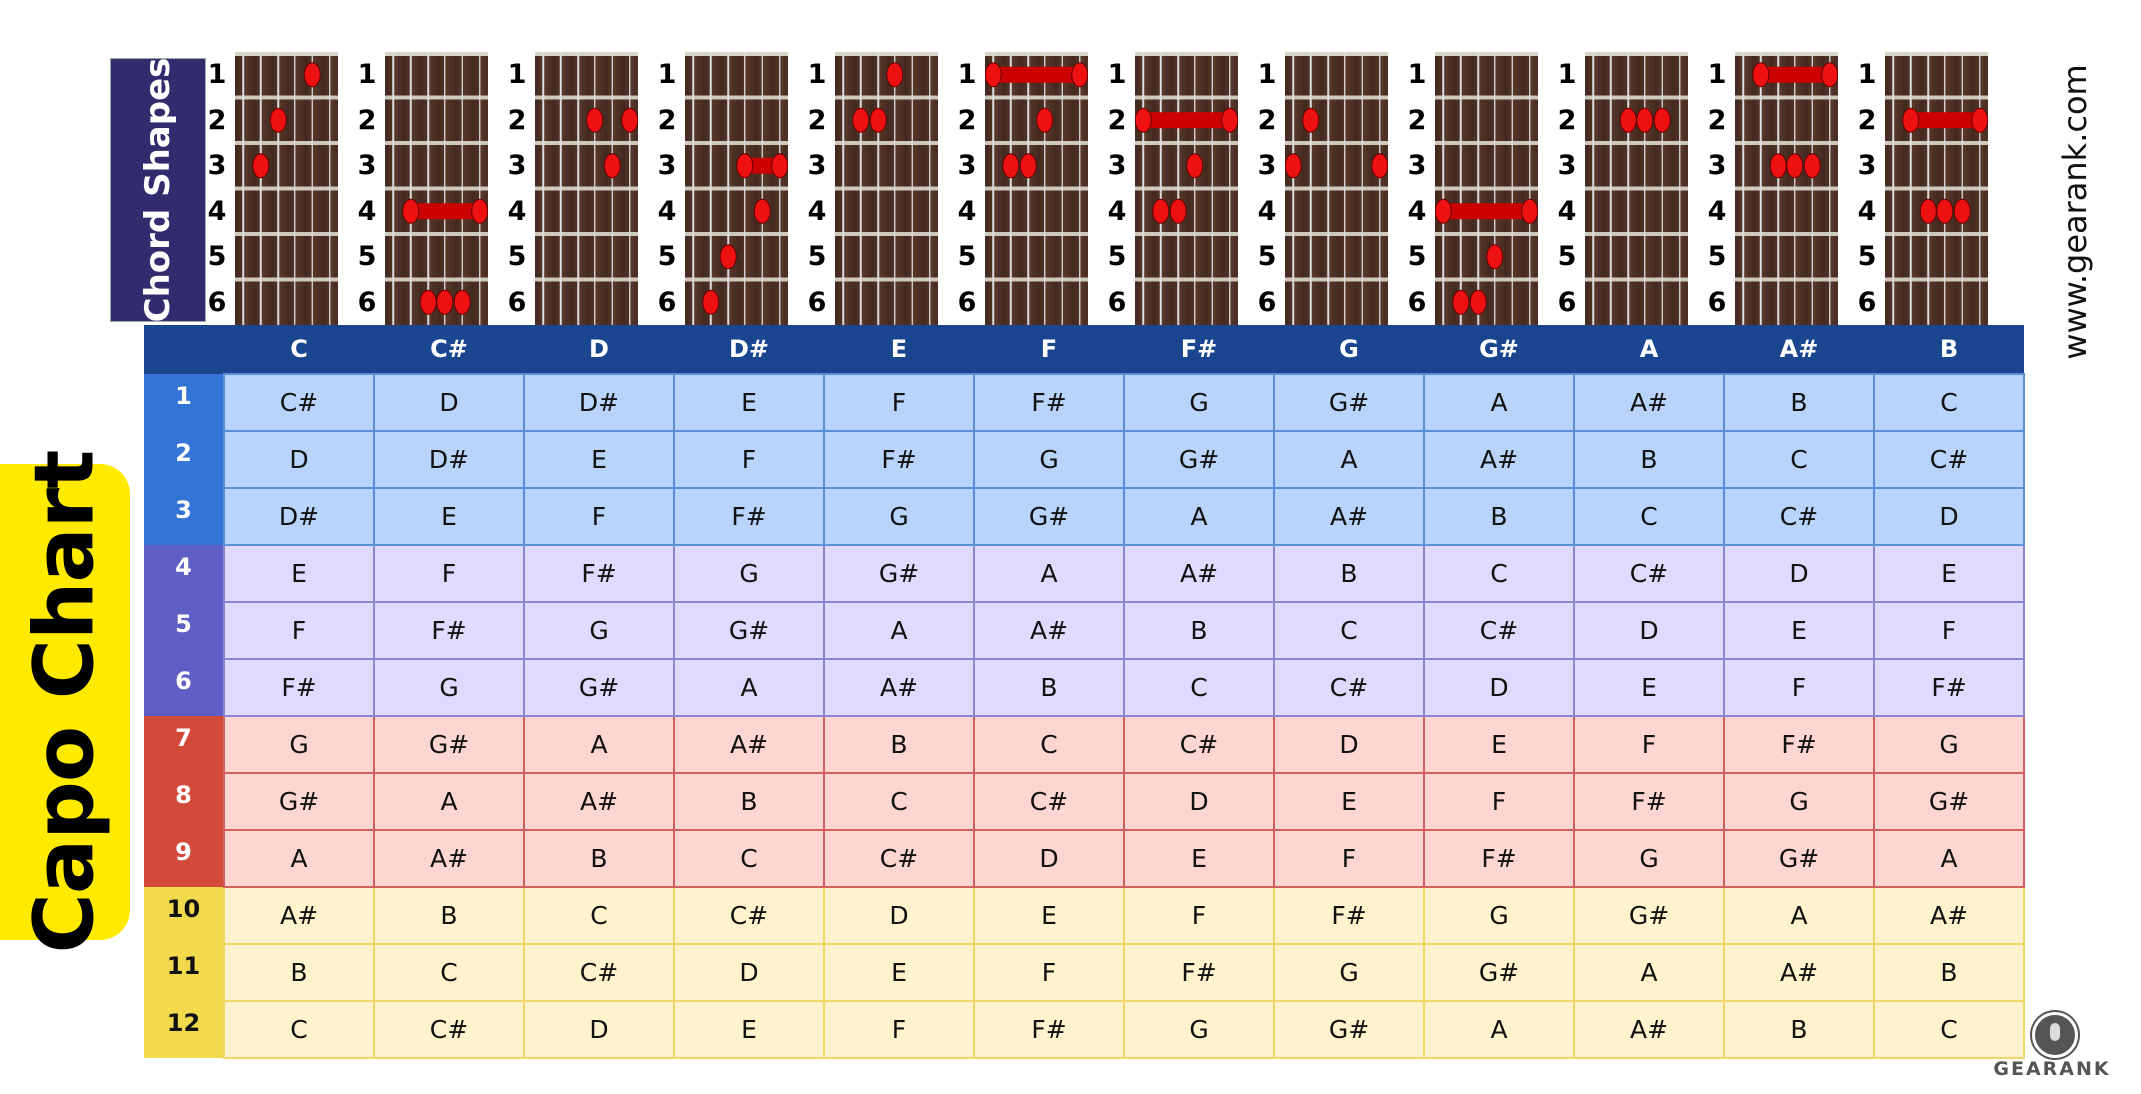 Image resolution: width=2141 pixels, height=1094 pixels. What do you see at coordinates (719, 188) in the screenshot?
I see `chord-shape-d-sharp: 1 2 3 4 5 6` at bounding box center [719, 188].